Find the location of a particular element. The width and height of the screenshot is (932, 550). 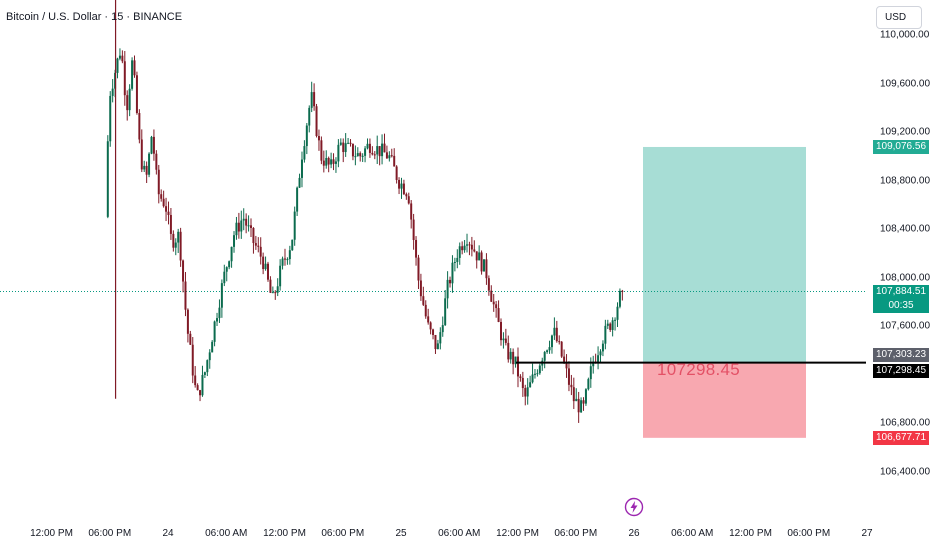

entry-upper-badge: 107,303.23 is located at coordinates (901, 354).